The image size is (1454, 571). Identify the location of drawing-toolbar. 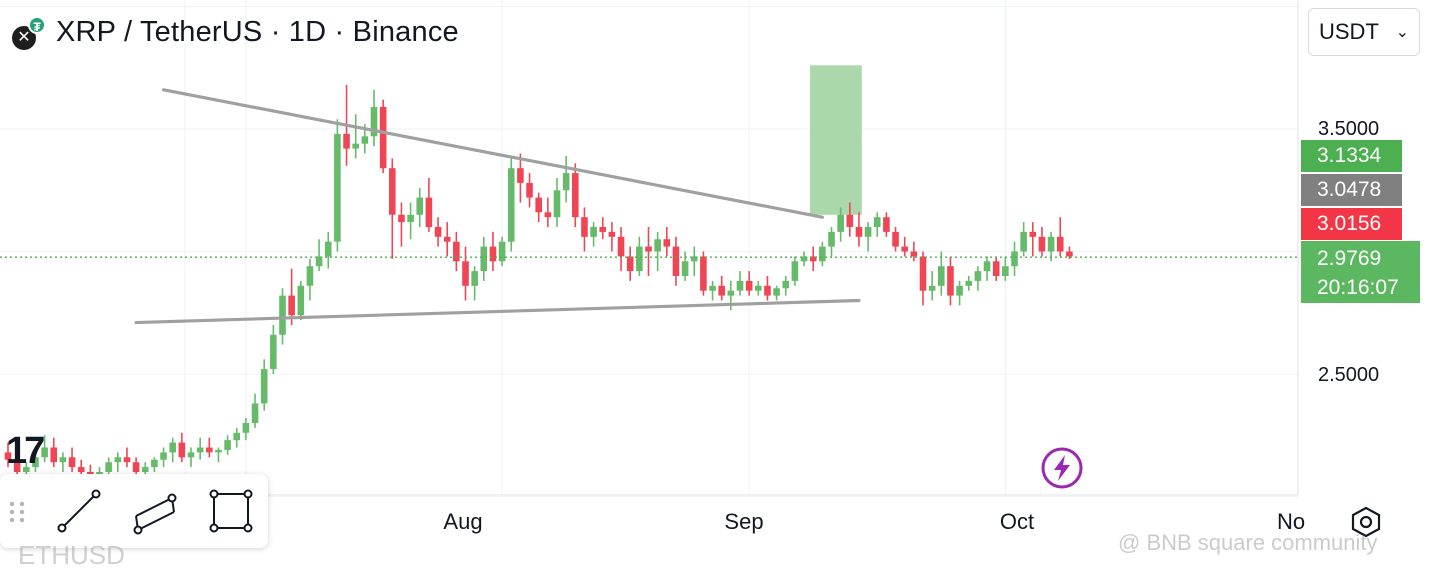
(134, 511).